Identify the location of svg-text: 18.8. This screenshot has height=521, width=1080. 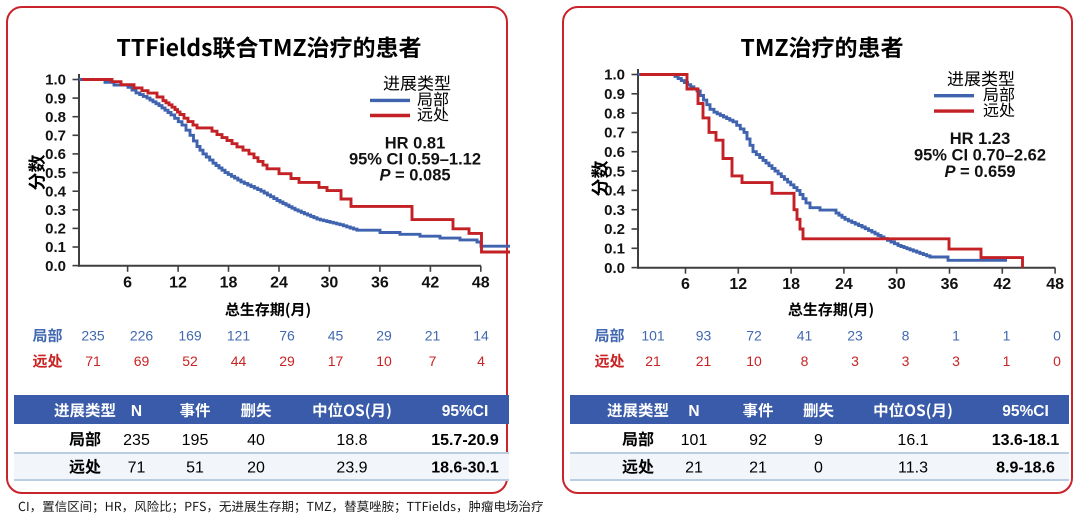
(351, 440).